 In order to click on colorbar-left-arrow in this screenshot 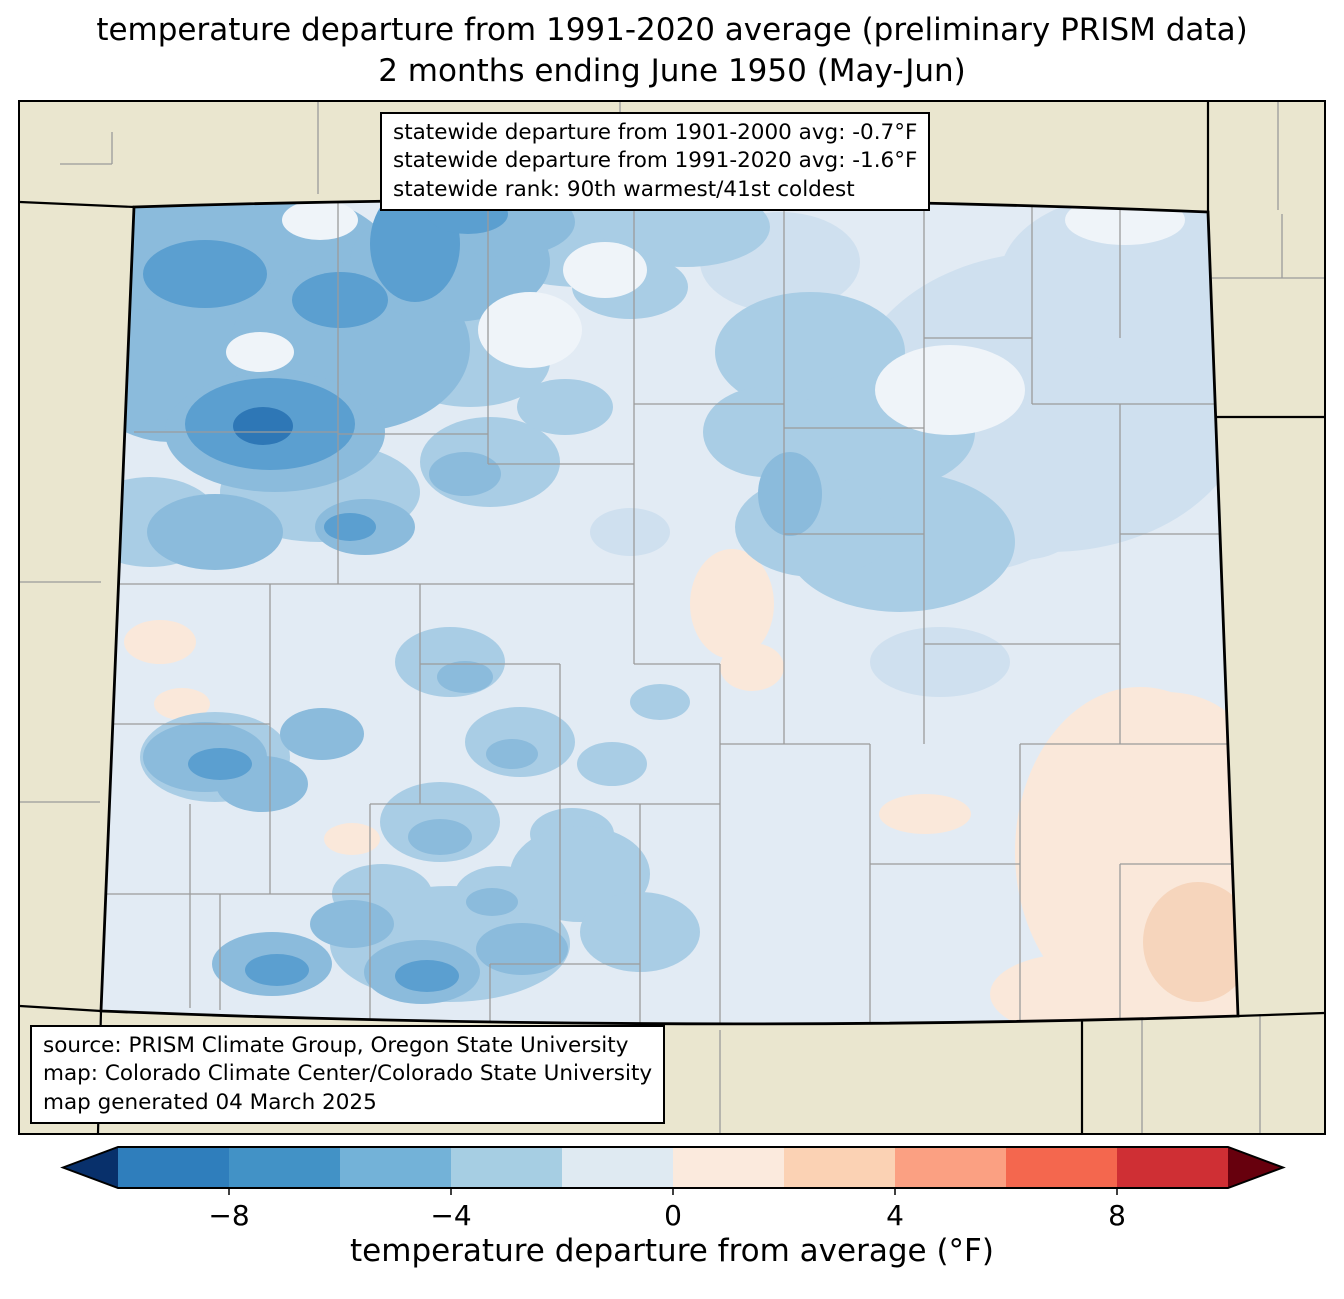, I will do `click(90, 1167)`.